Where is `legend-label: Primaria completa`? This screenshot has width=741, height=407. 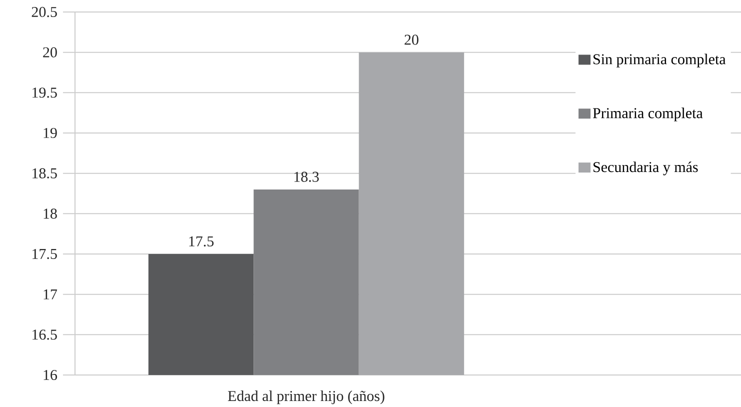
legend-label: Primaria completa is located at coordinates (647, 115).